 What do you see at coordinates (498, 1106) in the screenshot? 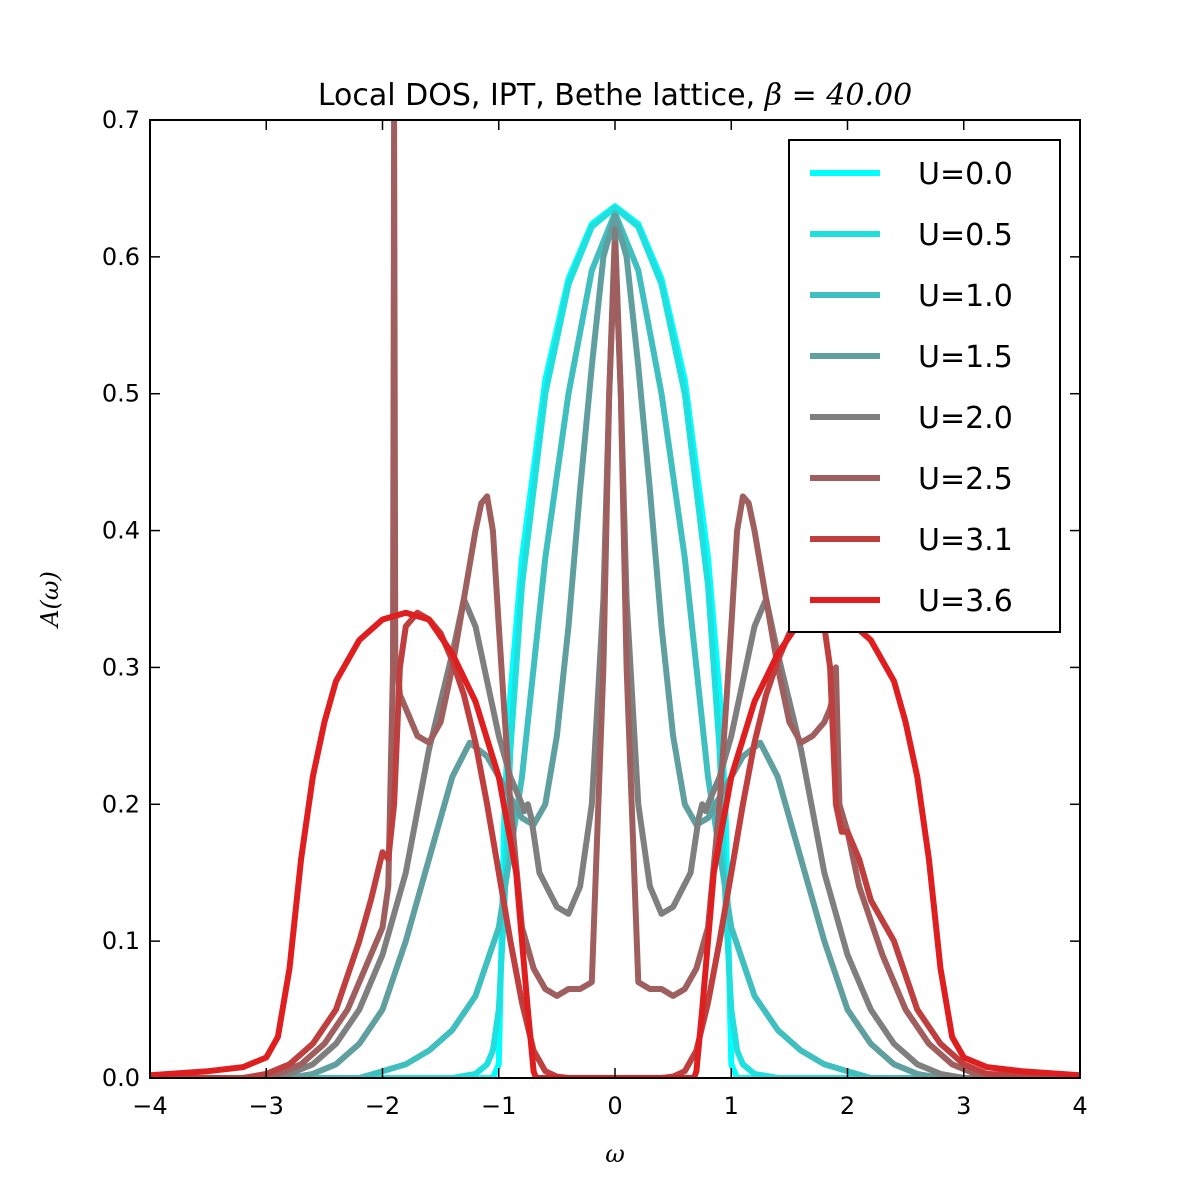
I see `x-tick-label: −1` at bounding box center [498, 1106].